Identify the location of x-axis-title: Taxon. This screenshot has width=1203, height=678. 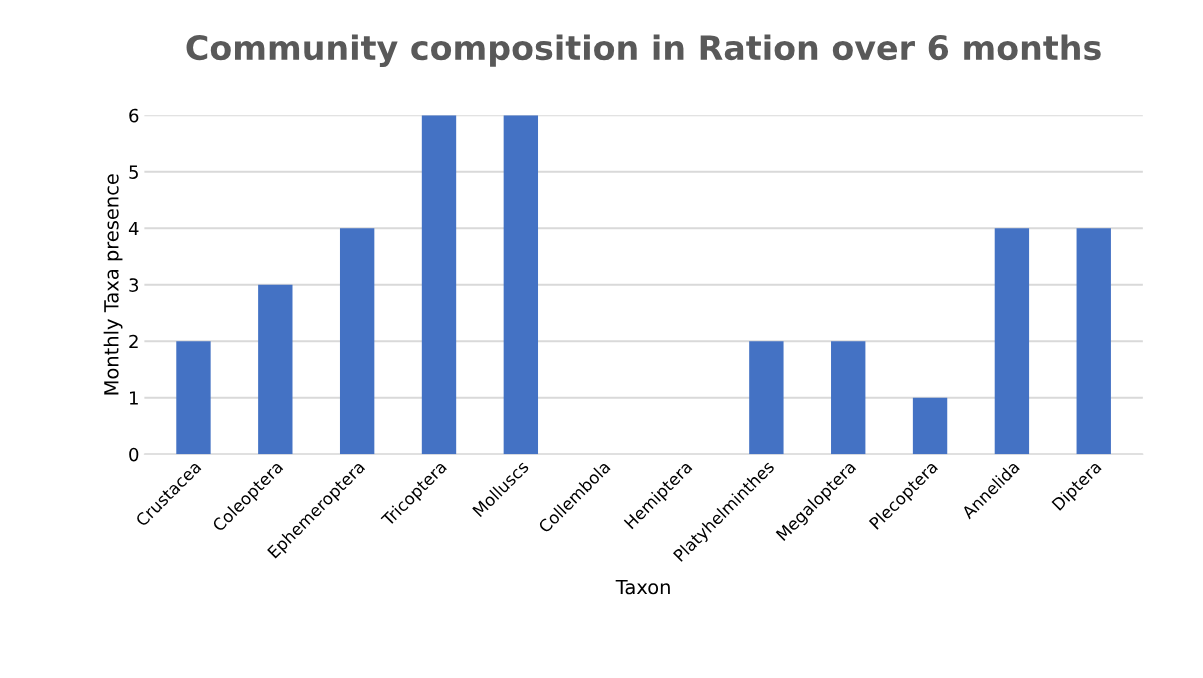
(642, 587).